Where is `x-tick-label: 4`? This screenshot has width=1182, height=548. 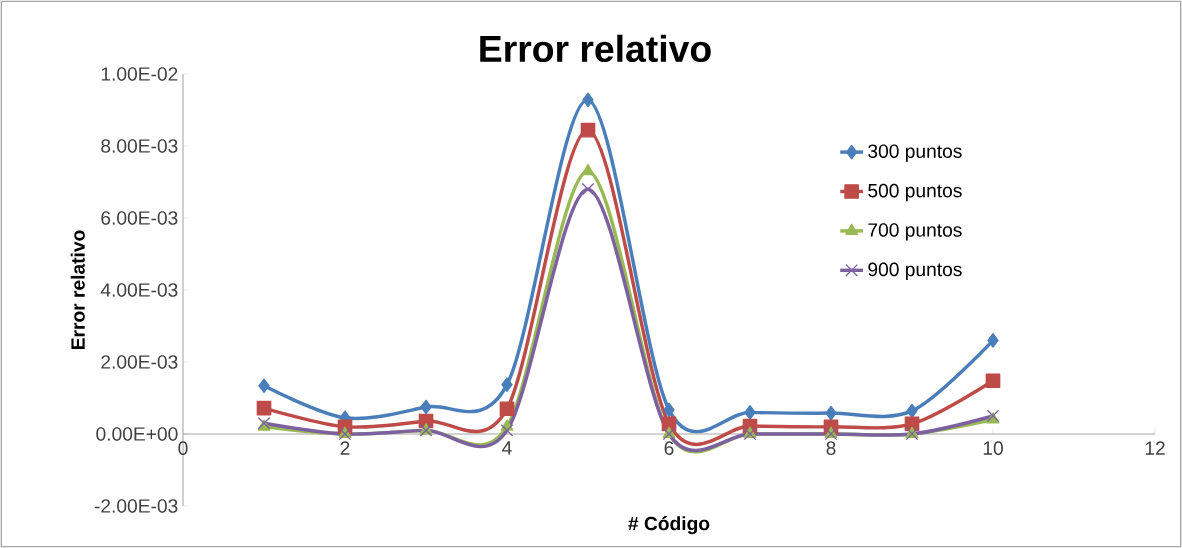
x-tick-label: 4 is located at coordinates (507, 448).